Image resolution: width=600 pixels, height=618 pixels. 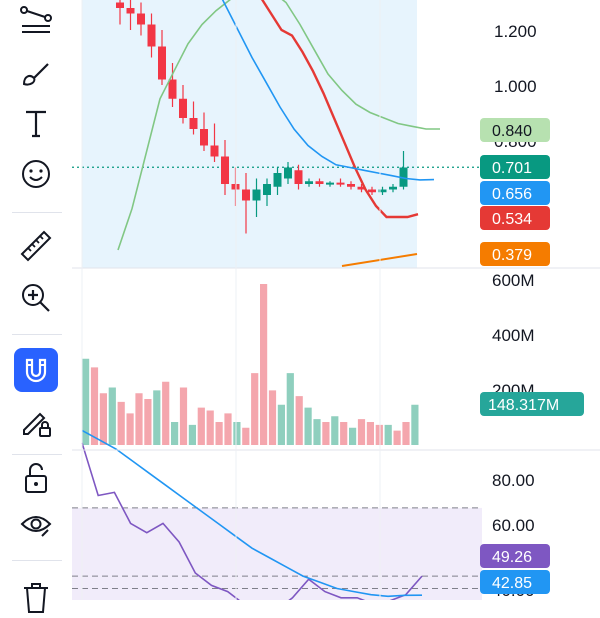 I want to click on text-tool, so click(x=36, y=124).